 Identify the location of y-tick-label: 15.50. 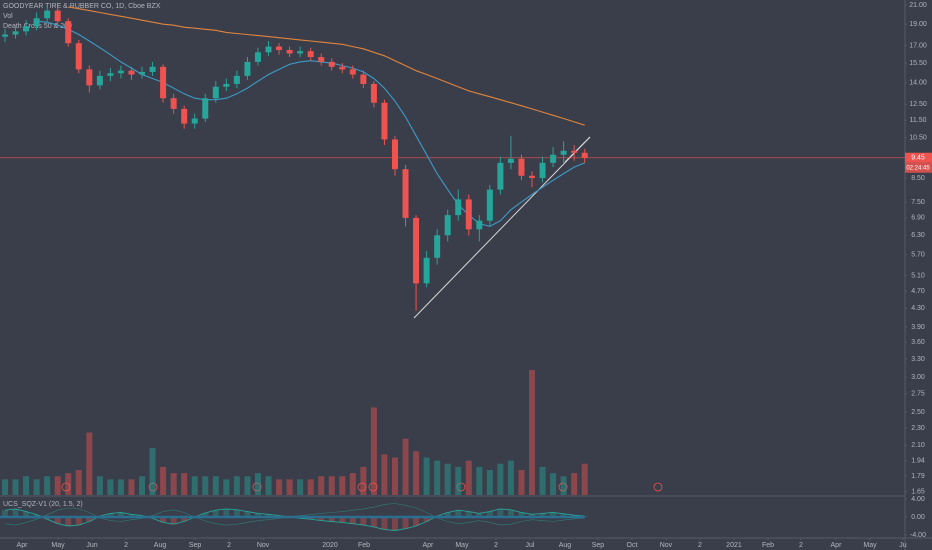
(918, 63).